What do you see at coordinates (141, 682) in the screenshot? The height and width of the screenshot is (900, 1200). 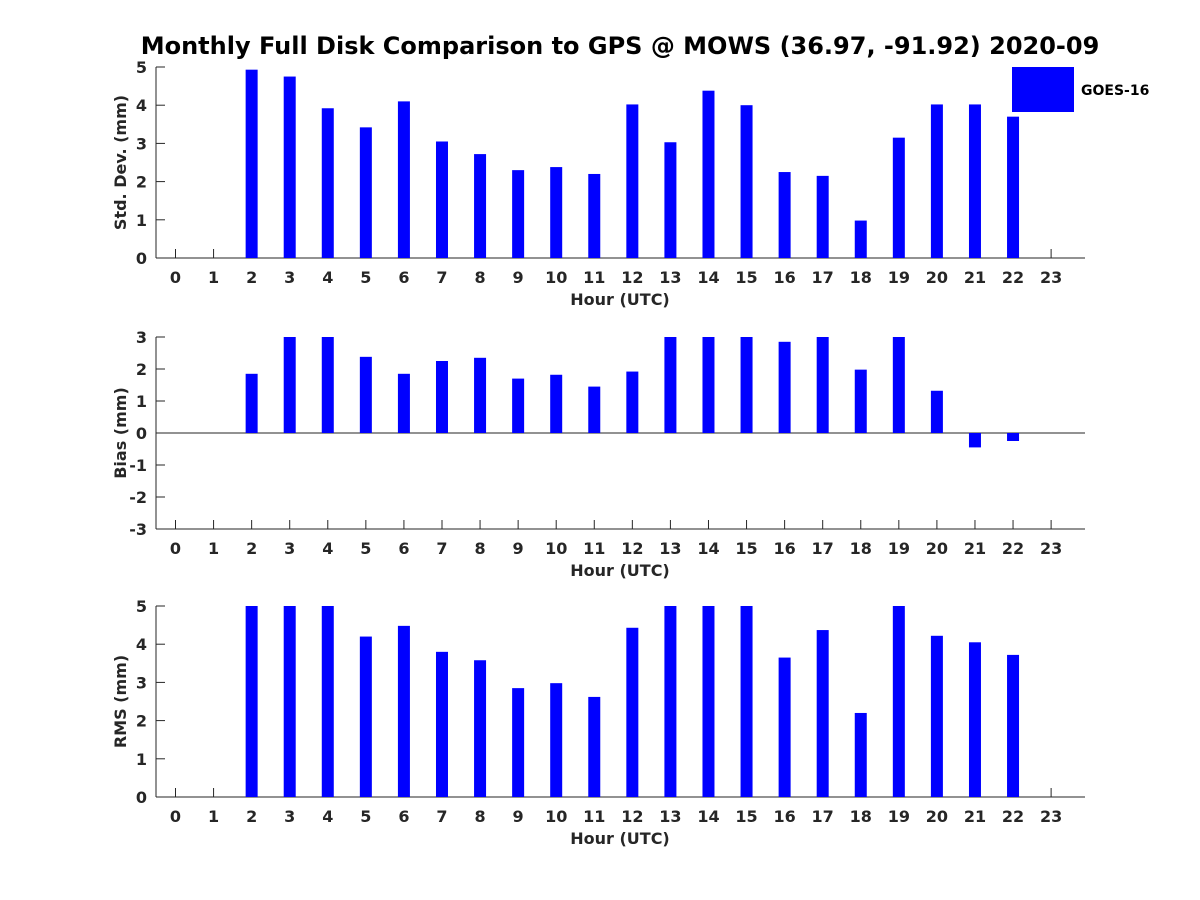 I see `y-tick-label: 3` at bounding box center [141, 682].